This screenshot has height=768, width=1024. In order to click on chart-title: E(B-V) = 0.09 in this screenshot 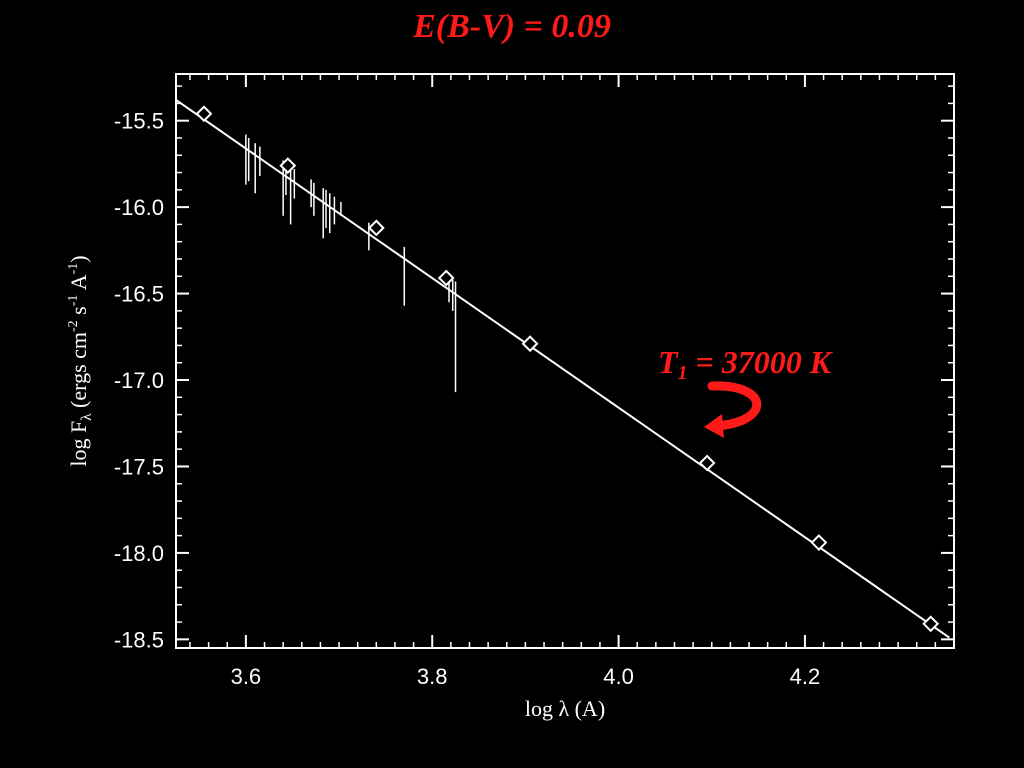, I will do `click(512, 26)`.